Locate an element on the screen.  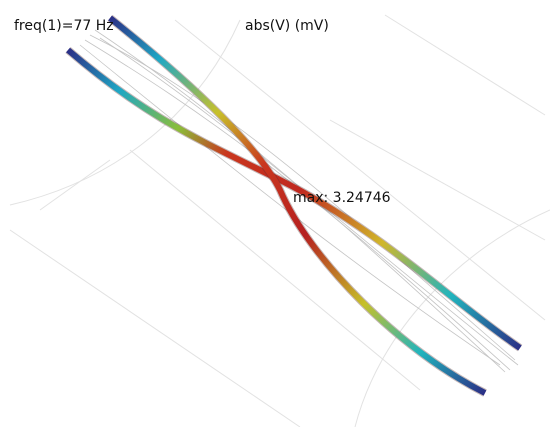
quantity-label: abs(V) (mV) is located at coordinates (287, 26).